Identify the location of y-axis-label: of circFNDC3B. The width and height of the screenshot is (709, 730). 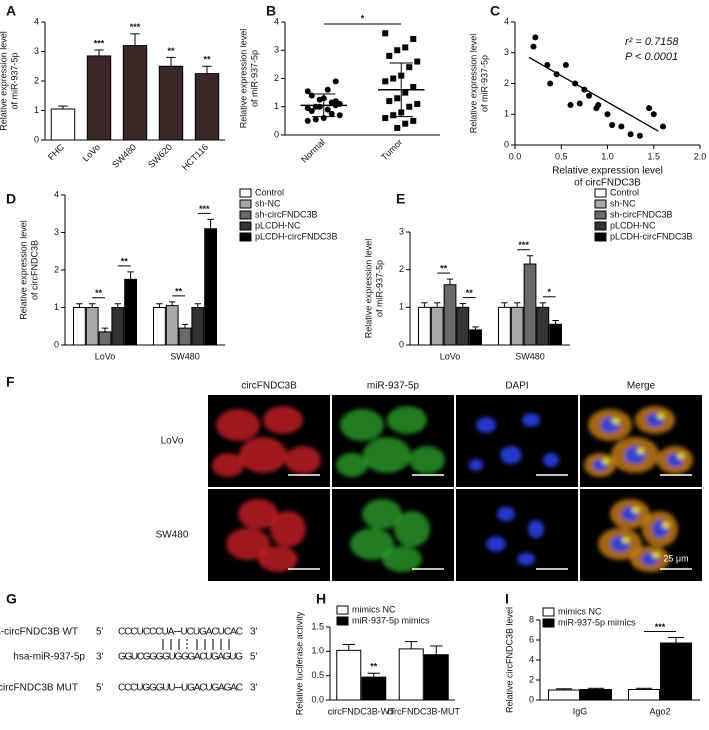
(34, 270).